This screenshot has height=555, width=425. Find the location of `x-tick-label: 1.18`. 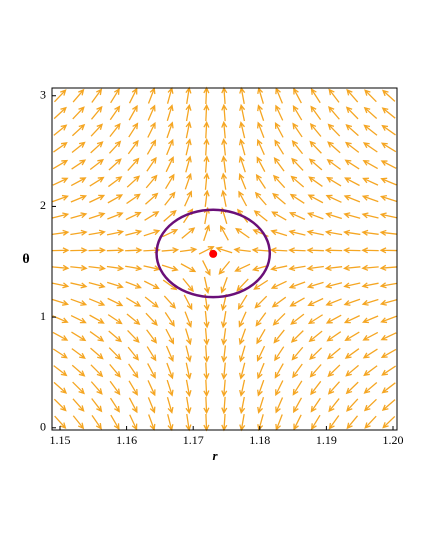

x-tick-label: 1.18 is located at coordinates (259, 440).